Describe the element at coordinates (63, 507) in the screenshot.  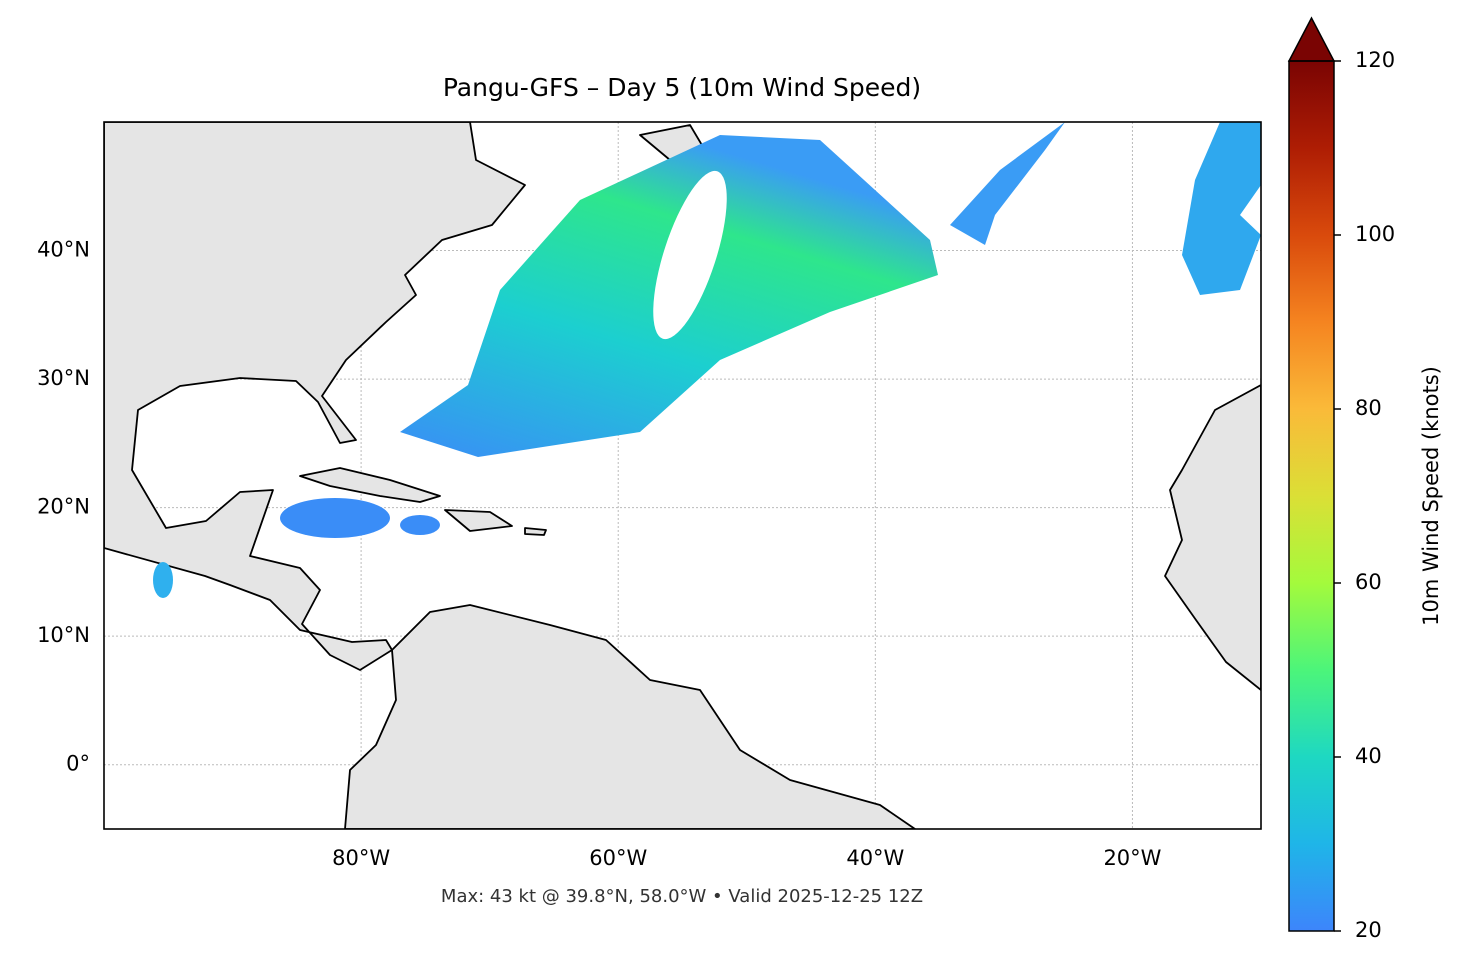
I see `y-tick-label: 20°N` at that location.